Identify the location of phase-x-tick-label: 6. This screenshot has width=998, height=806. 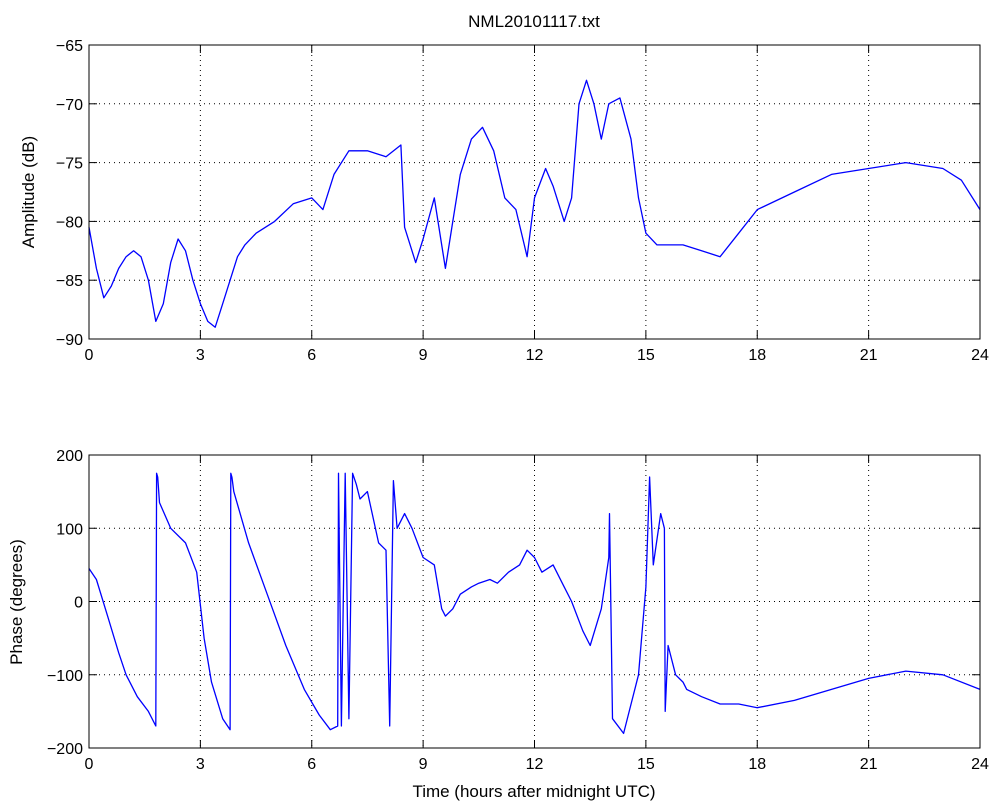
(311, 764).